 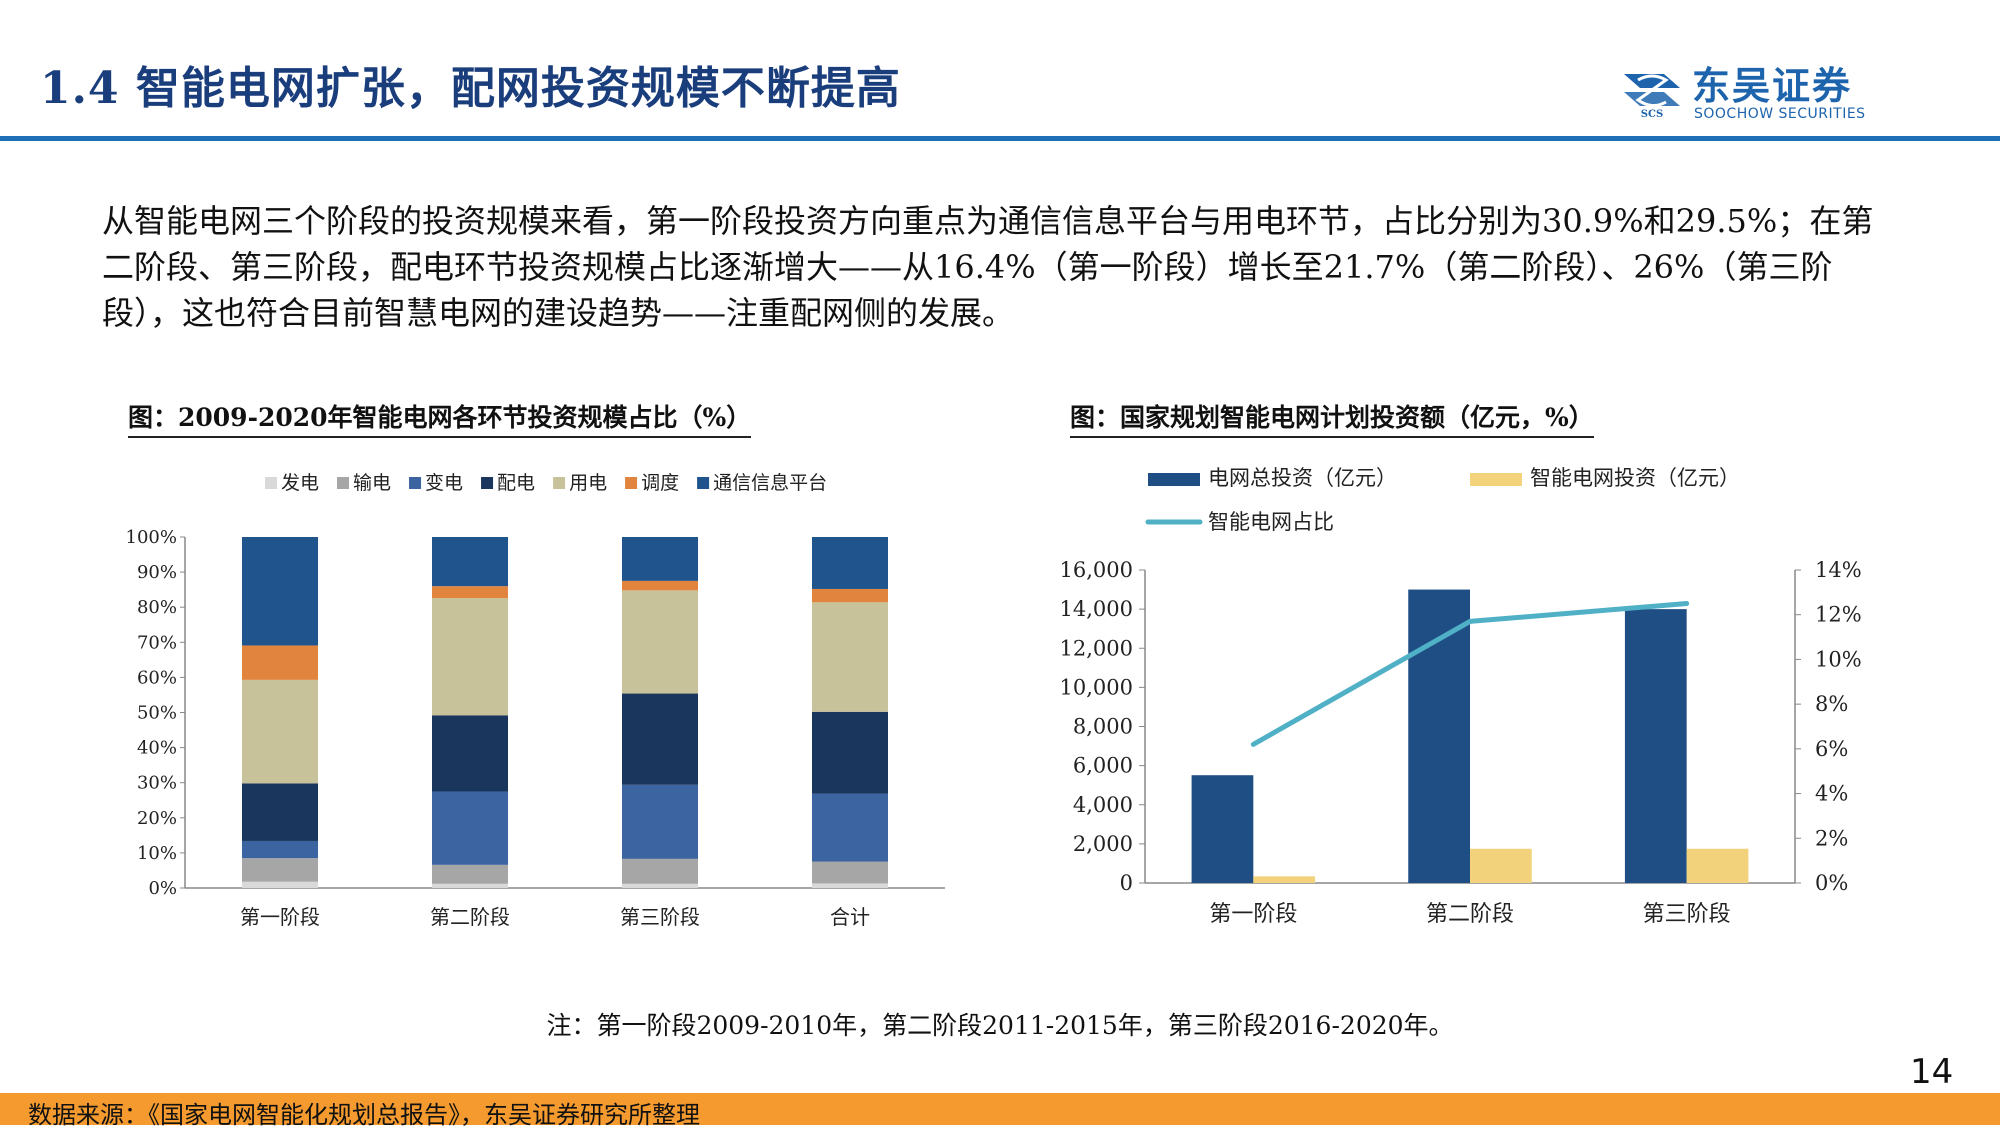 I want to click on legend-label-5: 调度, so click(x=660, y=483).